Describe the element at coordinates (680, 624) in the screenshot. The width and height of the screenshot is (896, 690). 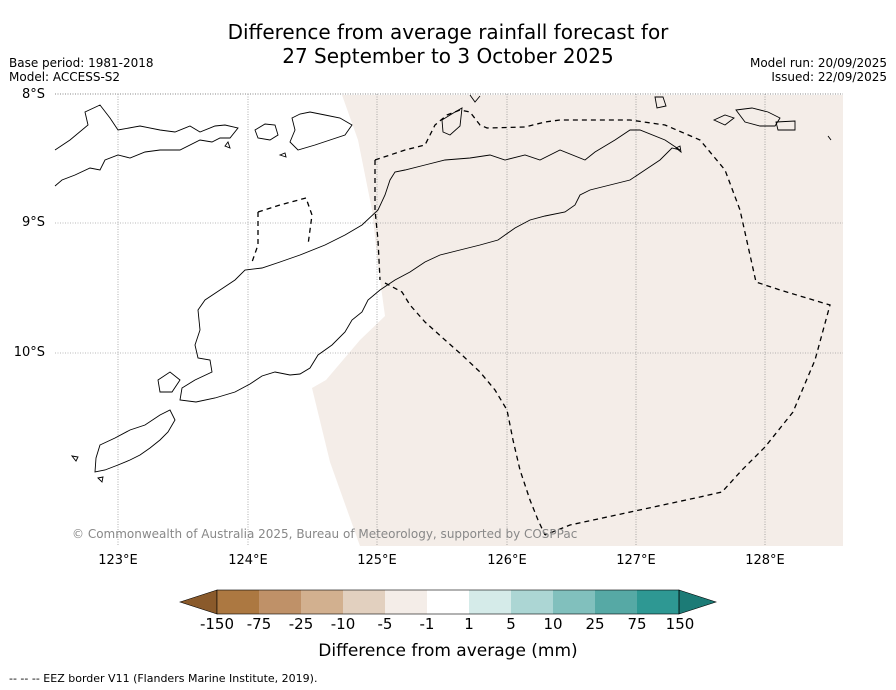
I see `colorbar-tick: 150` at that location.